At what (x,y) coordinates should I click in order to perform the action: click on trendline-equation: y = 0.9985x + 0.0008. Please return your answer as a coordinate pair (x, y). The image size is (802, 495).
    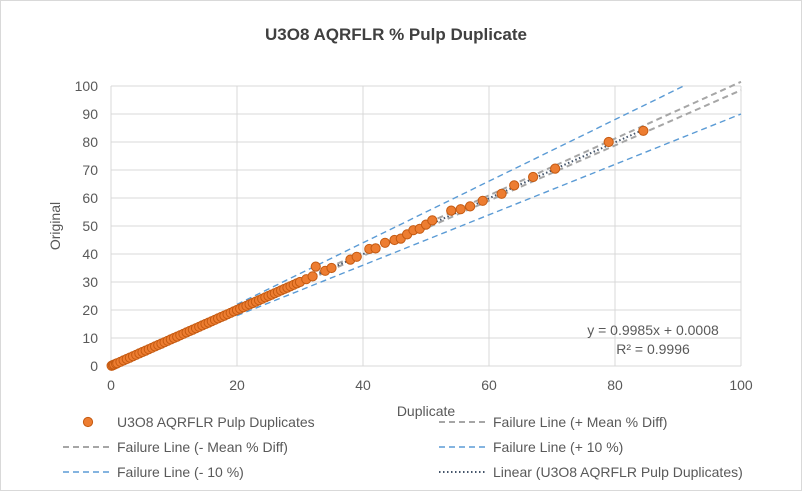
    Looking at the image, I should click on (653, 330).